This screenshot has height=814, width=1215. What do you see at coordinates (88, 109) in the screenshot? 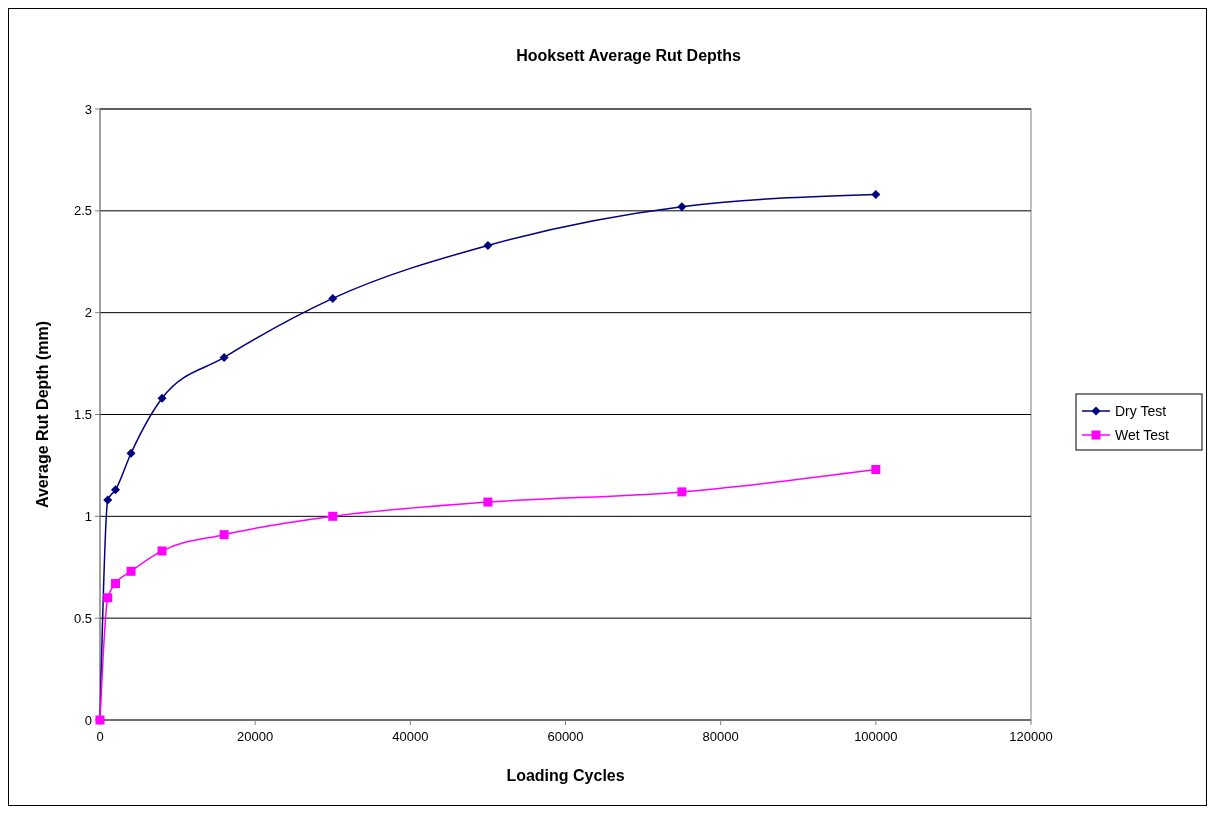
I see `y-tick-label: 3` at bounding box center [88, 109].